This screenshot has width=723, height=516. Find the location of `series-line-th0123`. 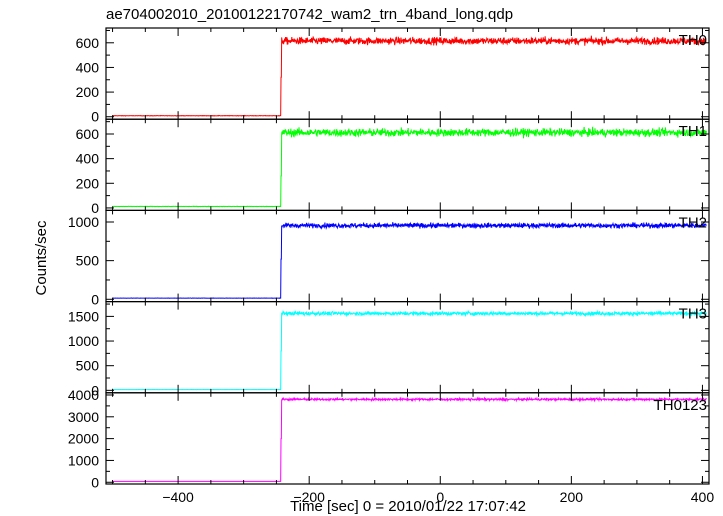

series-line-th0123 is located at coordinates (409, 439).